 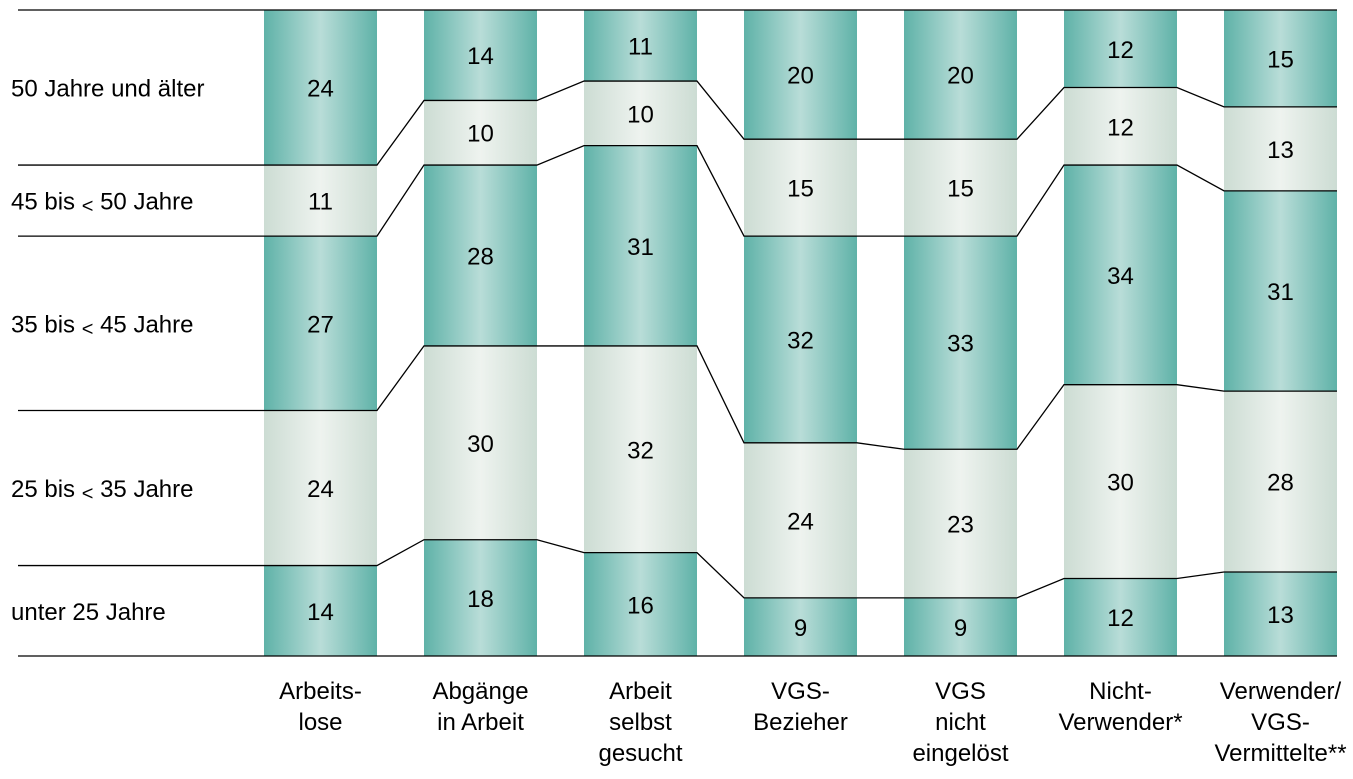 I want to click on bar-value-label: 34, so click(x=1120, y=276).